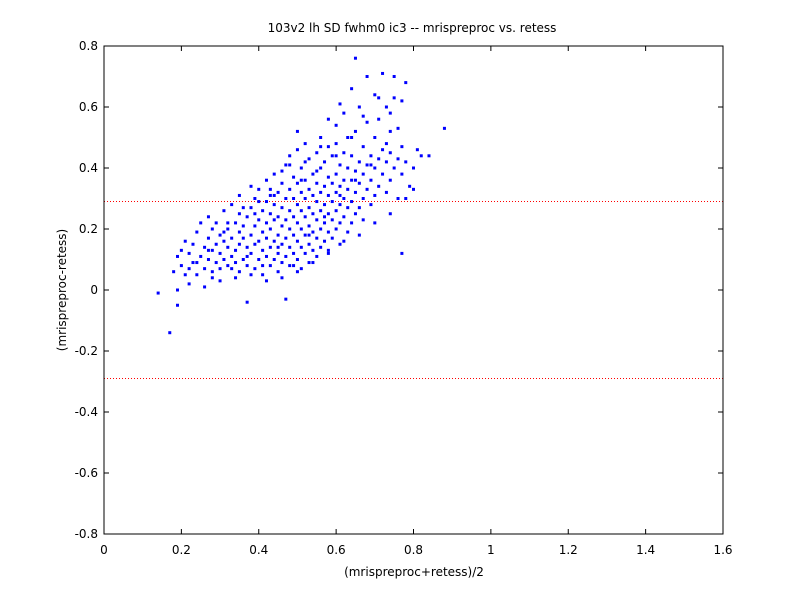  Describe the element at coordinates (88, 107) in the screenshot. I see `y-tick-label: 0.6` at that location.